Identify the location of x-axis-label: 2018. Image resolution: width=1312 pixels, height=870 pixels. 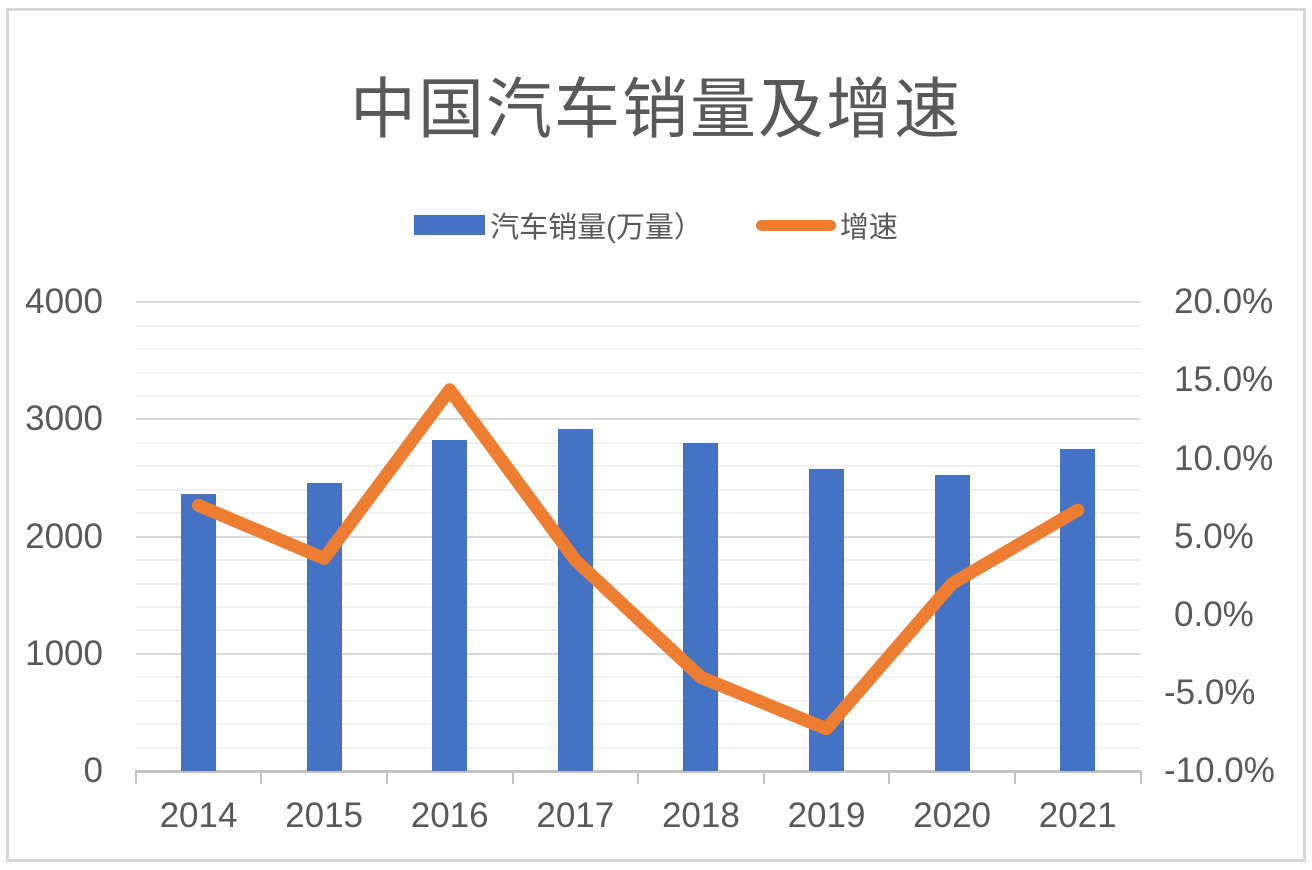
(700, 815).